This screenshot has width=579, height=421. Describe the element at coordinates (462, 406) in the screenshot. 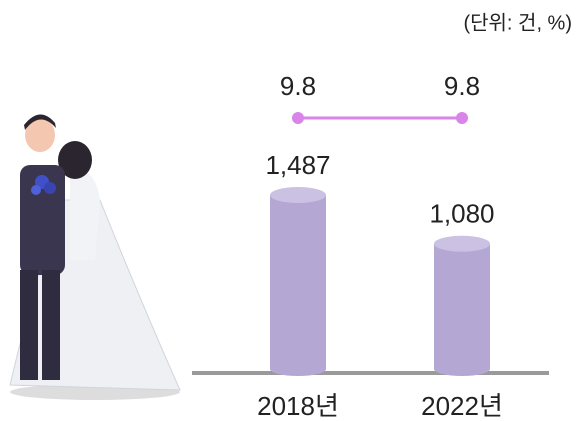

I see `x-tick-label: 2022년` at that location.